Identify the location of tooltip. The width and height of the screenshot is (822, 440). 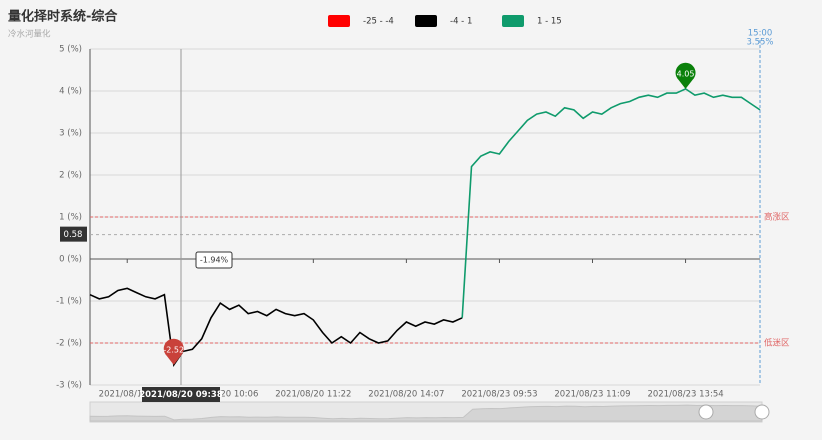
(214, 260).